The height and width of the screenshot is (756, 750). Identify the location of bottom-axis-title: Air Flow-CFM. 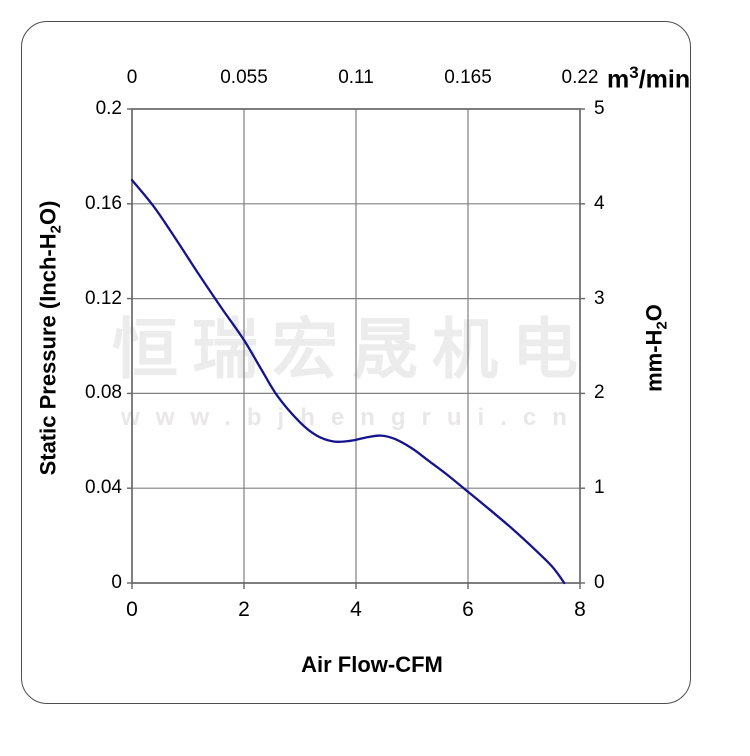
(372, 664).